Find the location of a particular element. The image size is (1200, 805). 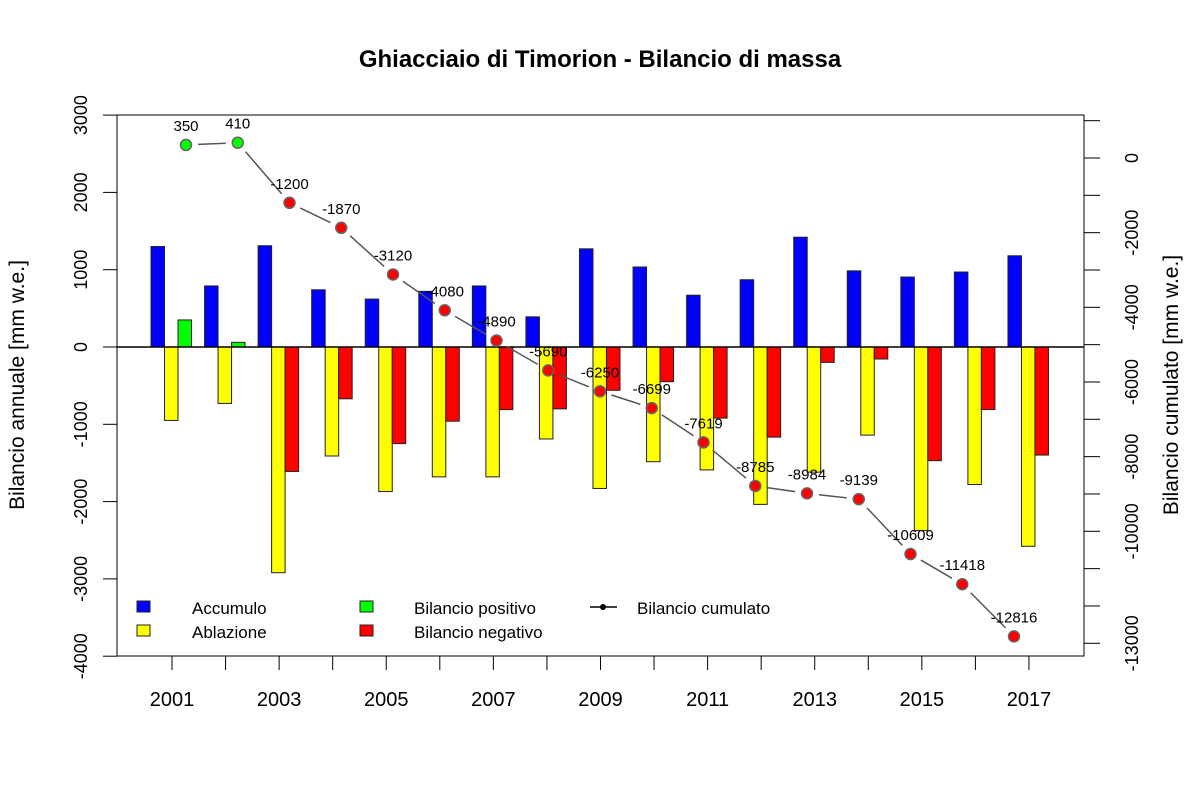

x-tick-label: 2013 is located at coordinates (814, 700).